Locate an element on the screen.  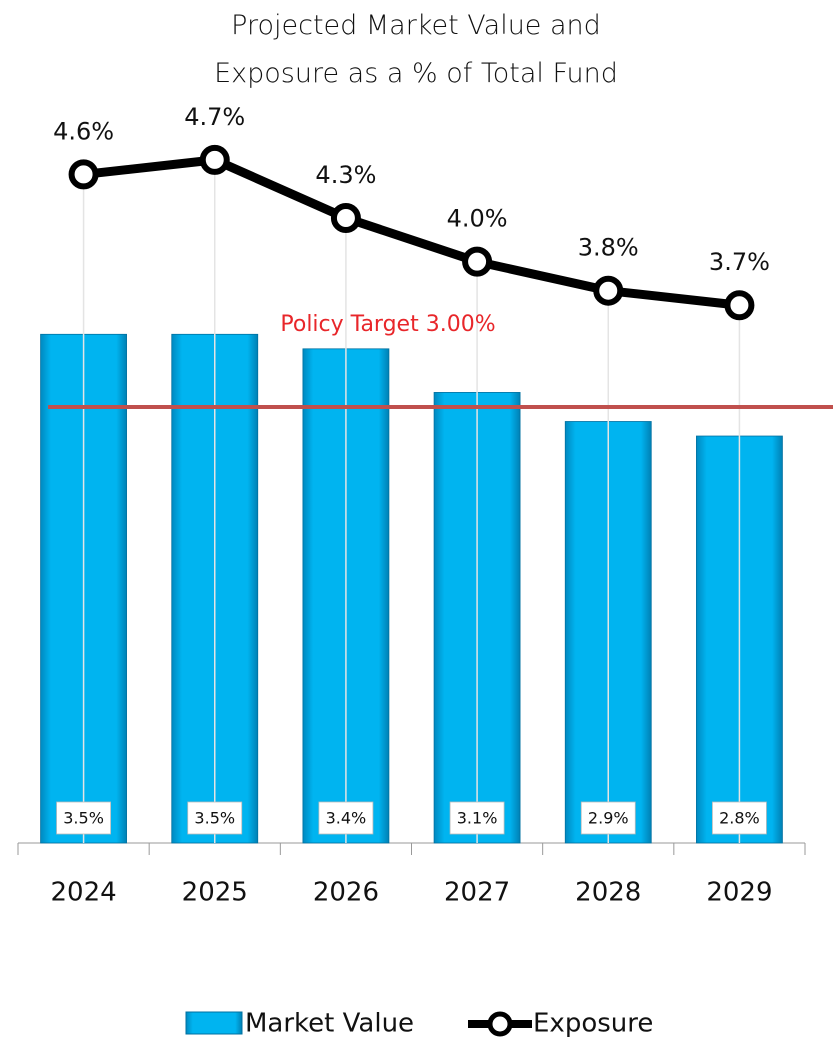
bar-value-label: 2.8% is located at coordinates (739, 818).